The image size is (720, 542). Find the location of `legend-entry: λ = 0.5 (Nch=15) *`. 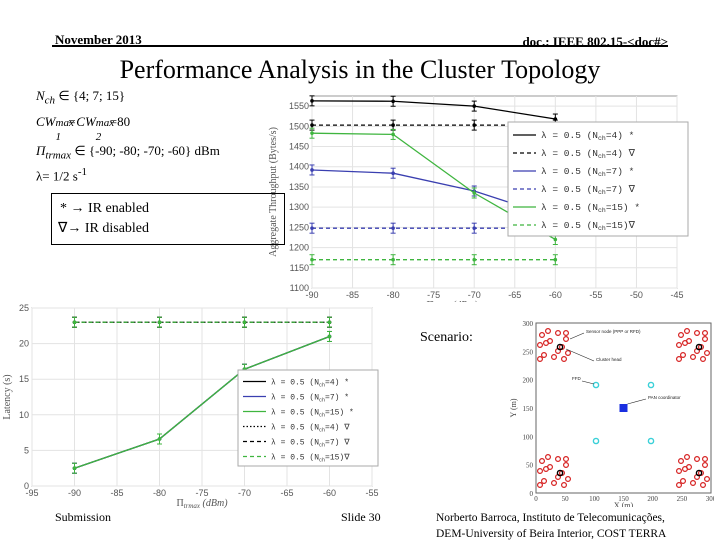

legend-entry: λ = 0.5 (Nch=15) * is located at coordinates (312, 414).